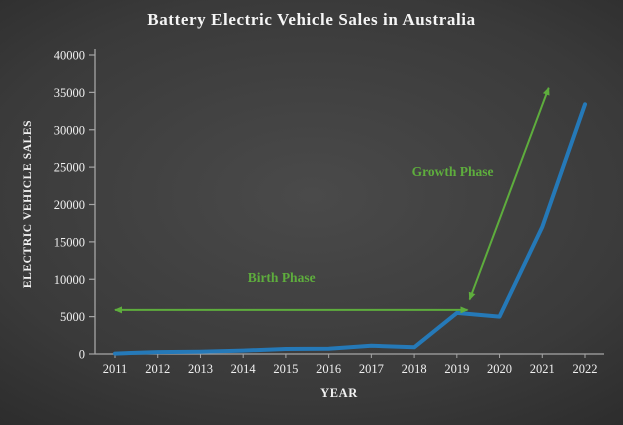 Image resolution: width=623 pixels, height=425 pixels. I want to click on y-tick-label: 40000, so click(69, 56).